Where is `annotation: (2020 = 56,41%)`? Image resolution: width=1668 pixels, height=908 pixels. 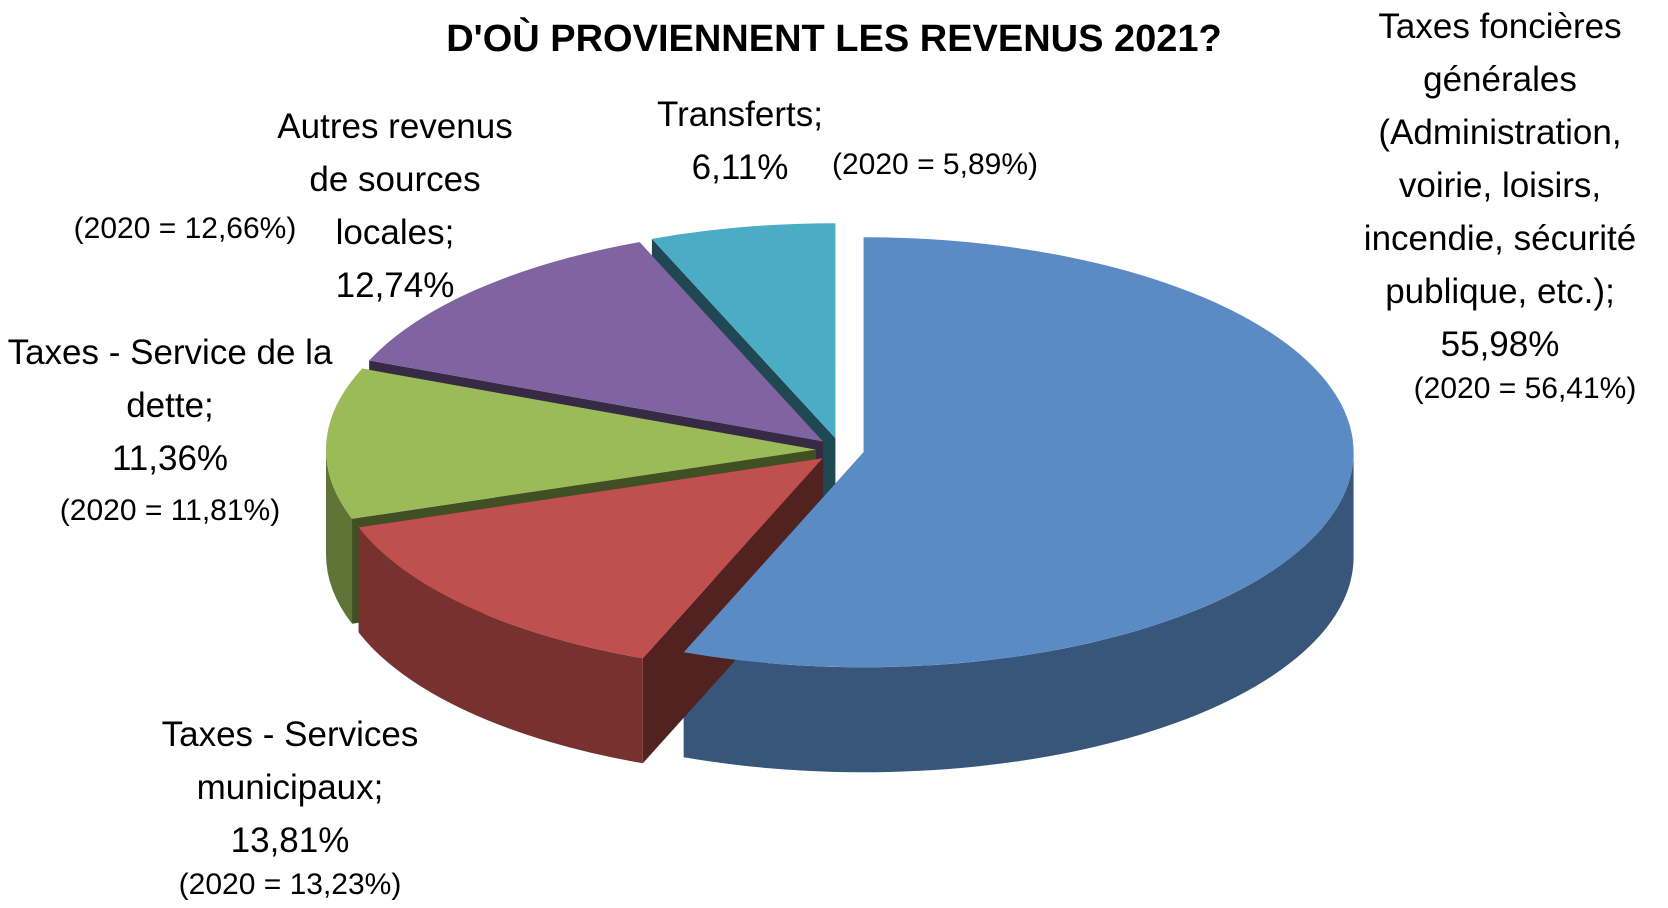
annotation: (2020 = 56,41%) is located at coordinates (1525, 388).